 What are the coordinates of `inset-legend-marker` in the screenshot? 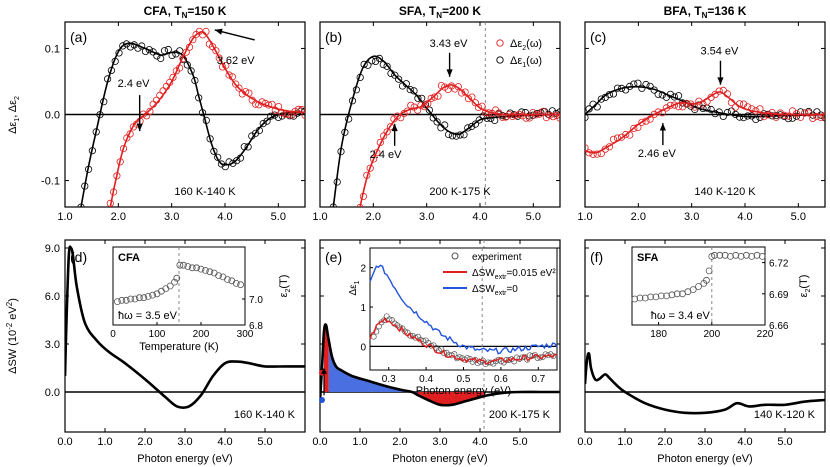 It's located at (455, 256).